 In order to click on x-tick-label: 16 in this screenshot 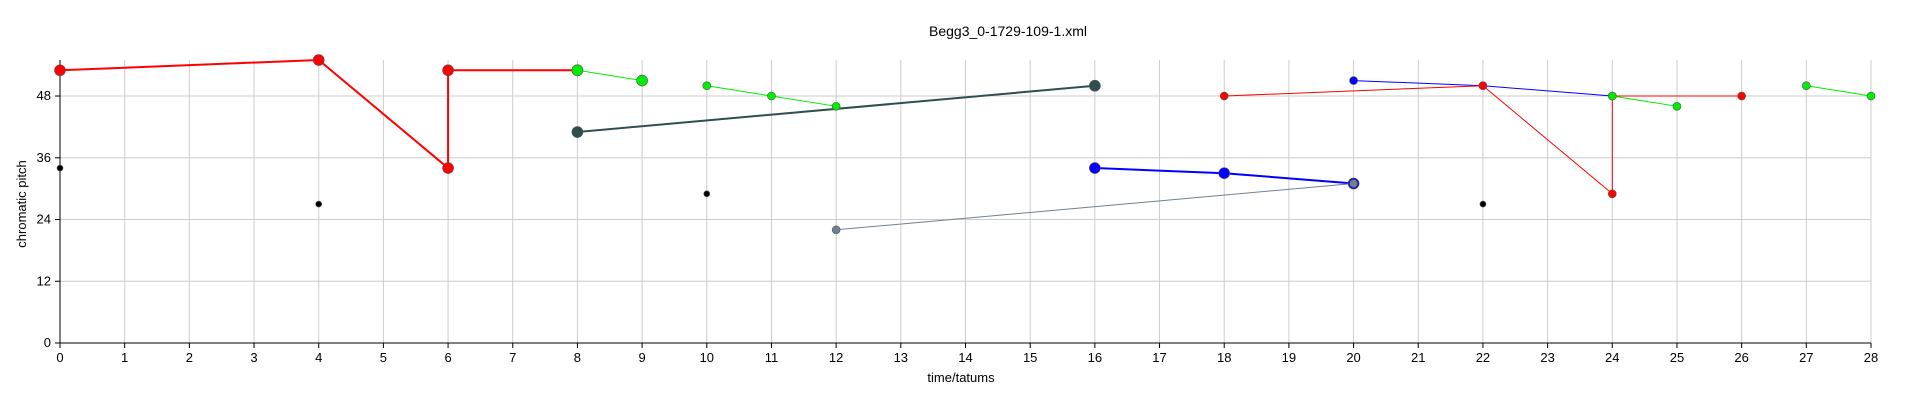, I will do `click(1095, 357)`.